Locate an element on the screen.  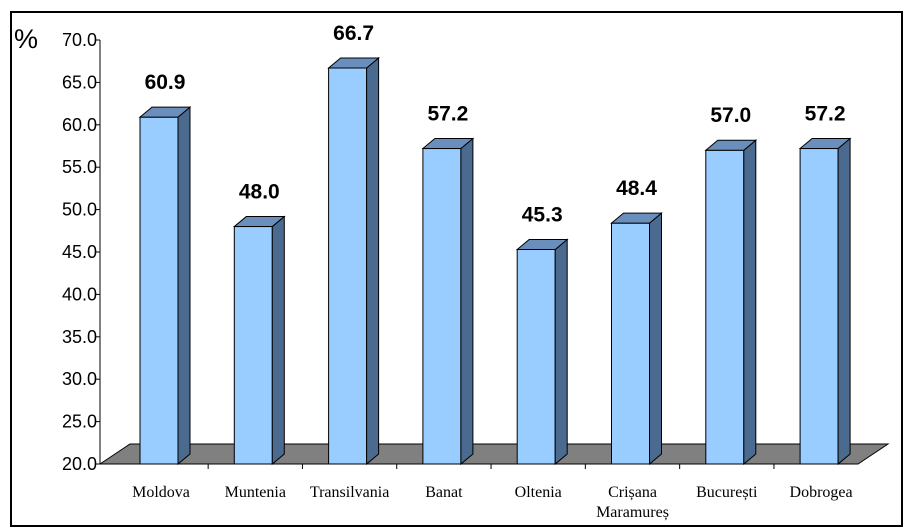
x-category-label-line2: Maramureș is located at coordinates (632, 512).